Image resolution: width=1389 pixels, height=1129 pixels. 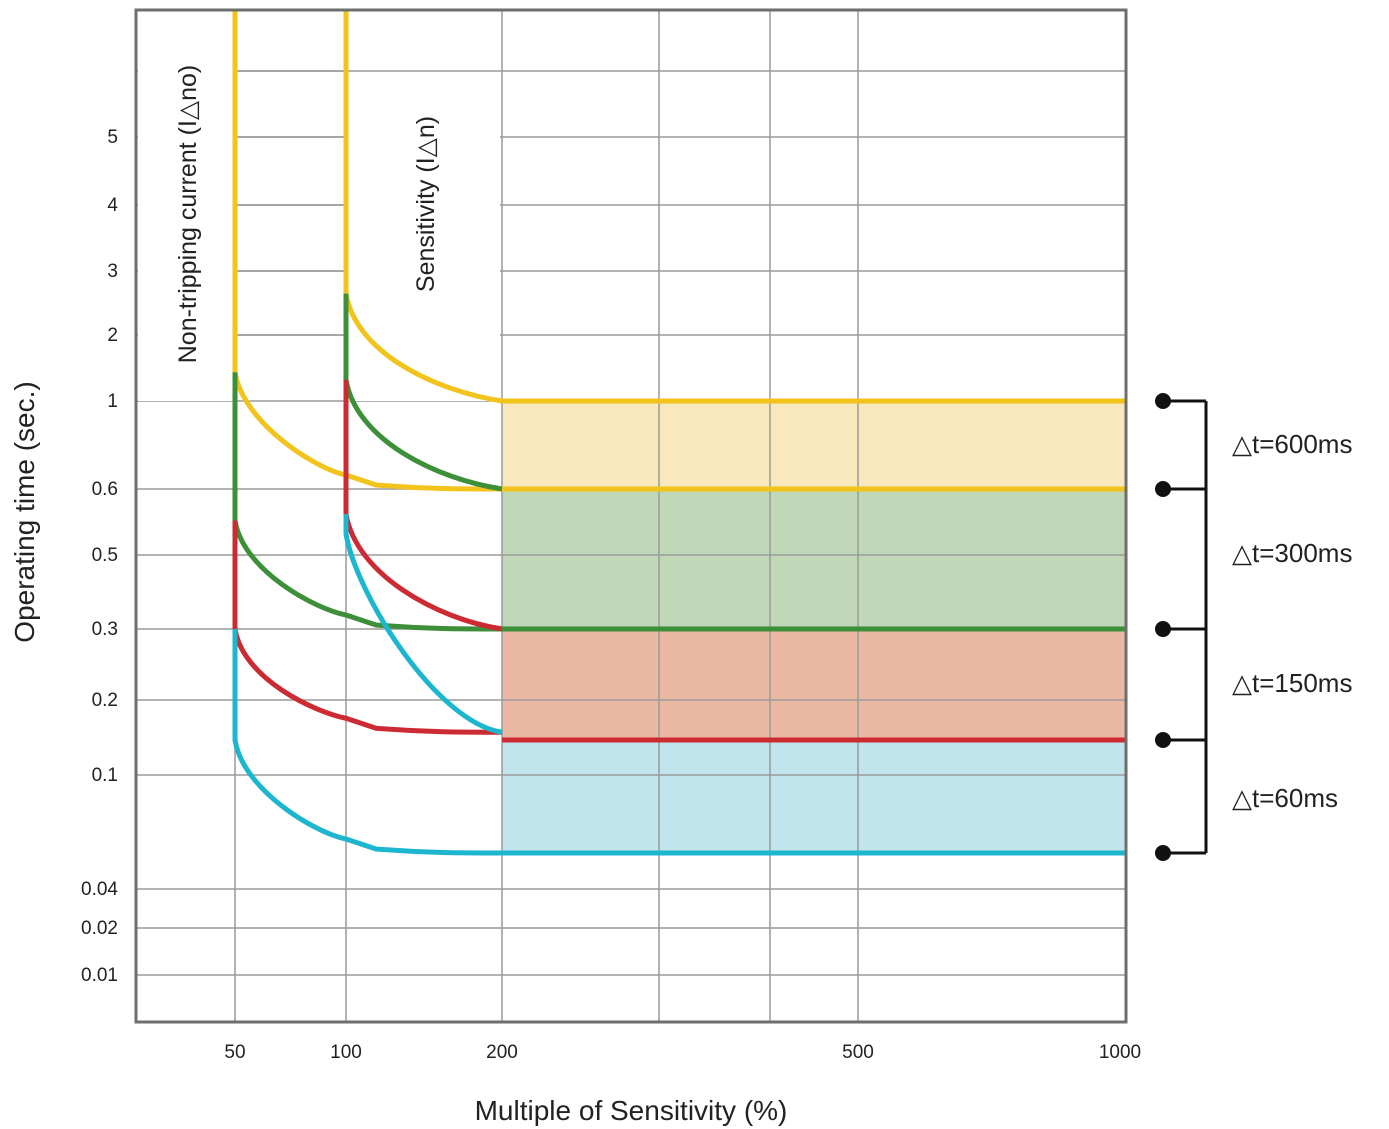 What do you see at coordinates (105, 775) in the screenshot?
I see `y-tick-label: 0.1` at bounding box center [105, 775].